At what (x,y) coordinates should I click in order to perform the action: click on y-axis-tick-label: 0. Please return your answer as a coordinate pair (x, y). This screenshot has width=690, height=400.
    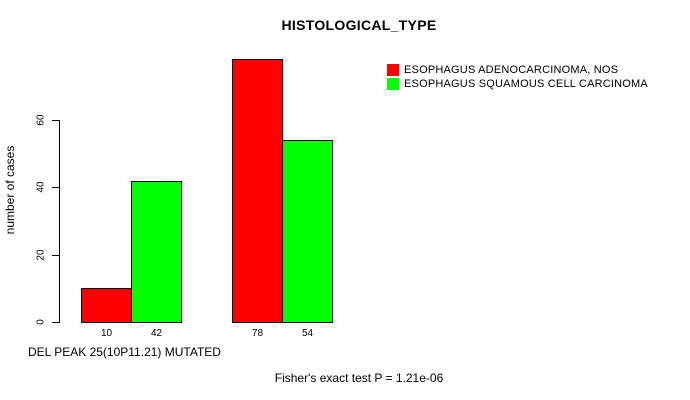
    Looking at the image, I should click on (41, 322).